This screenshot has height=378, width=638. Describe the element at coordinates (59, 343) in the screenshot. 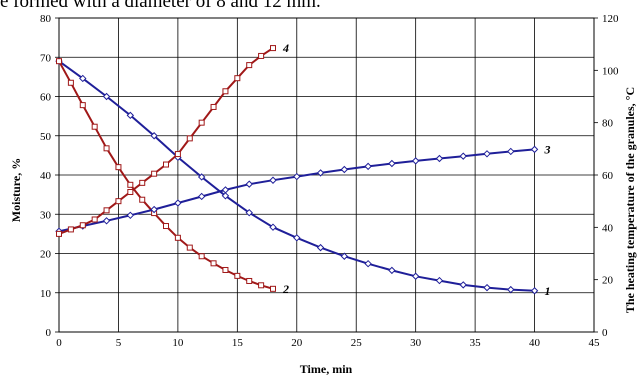

I see `x-tick-label: 0` at that location.